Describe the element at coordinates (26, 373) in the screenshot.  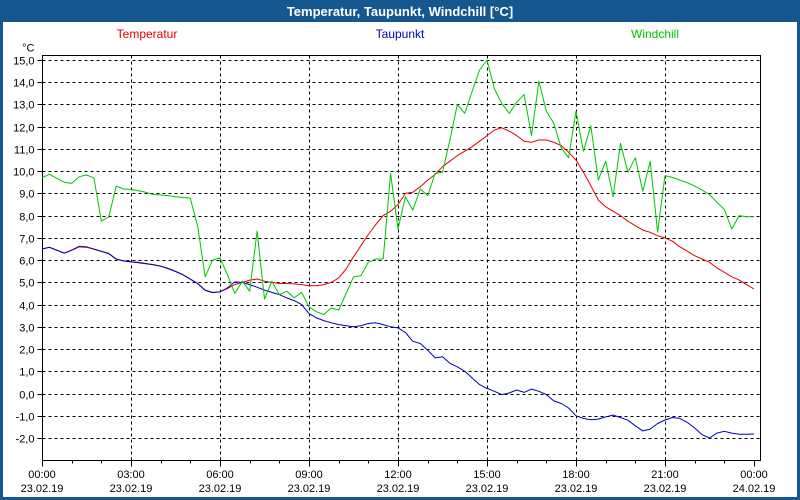
I see `y-tick-label: 1,0` at that location.